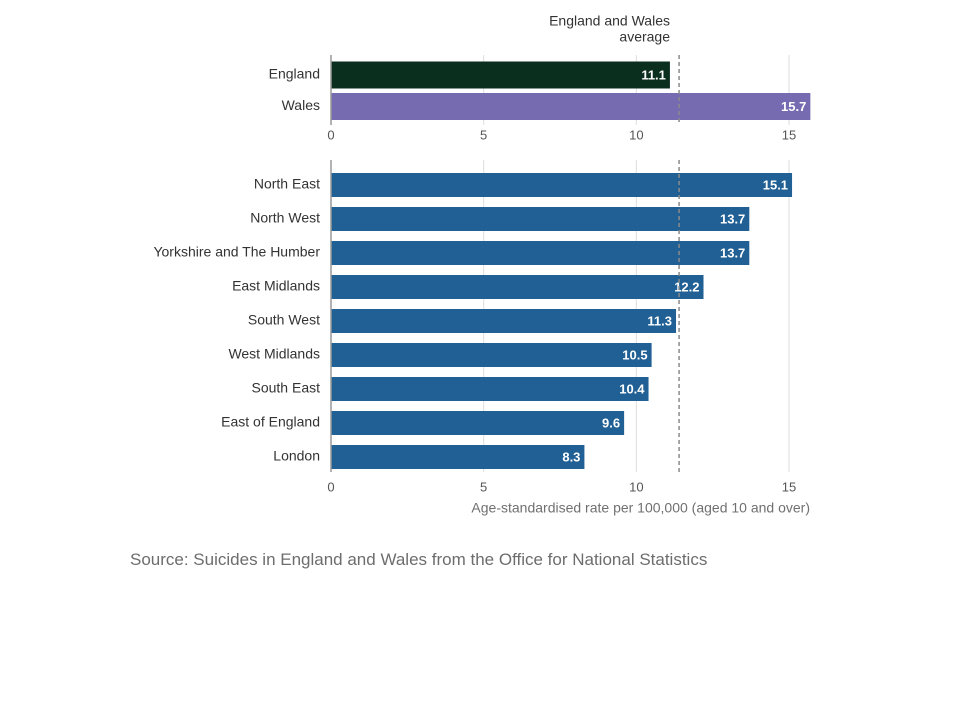 This screenshot has width=960, height=720. I want to click on category-label: East Midlands, so click(276, 286).